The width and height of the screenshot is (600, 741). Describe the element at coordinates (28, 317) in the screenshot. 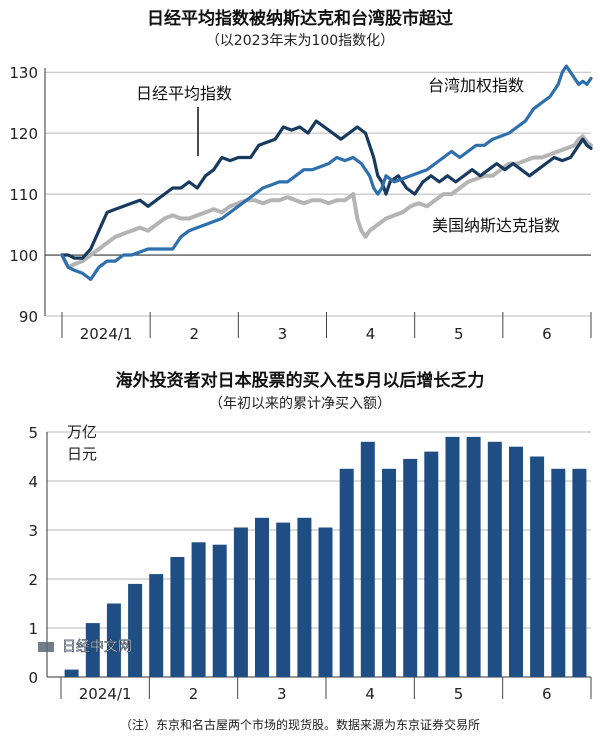

I see `line-y-tick-label: 90` at that location.